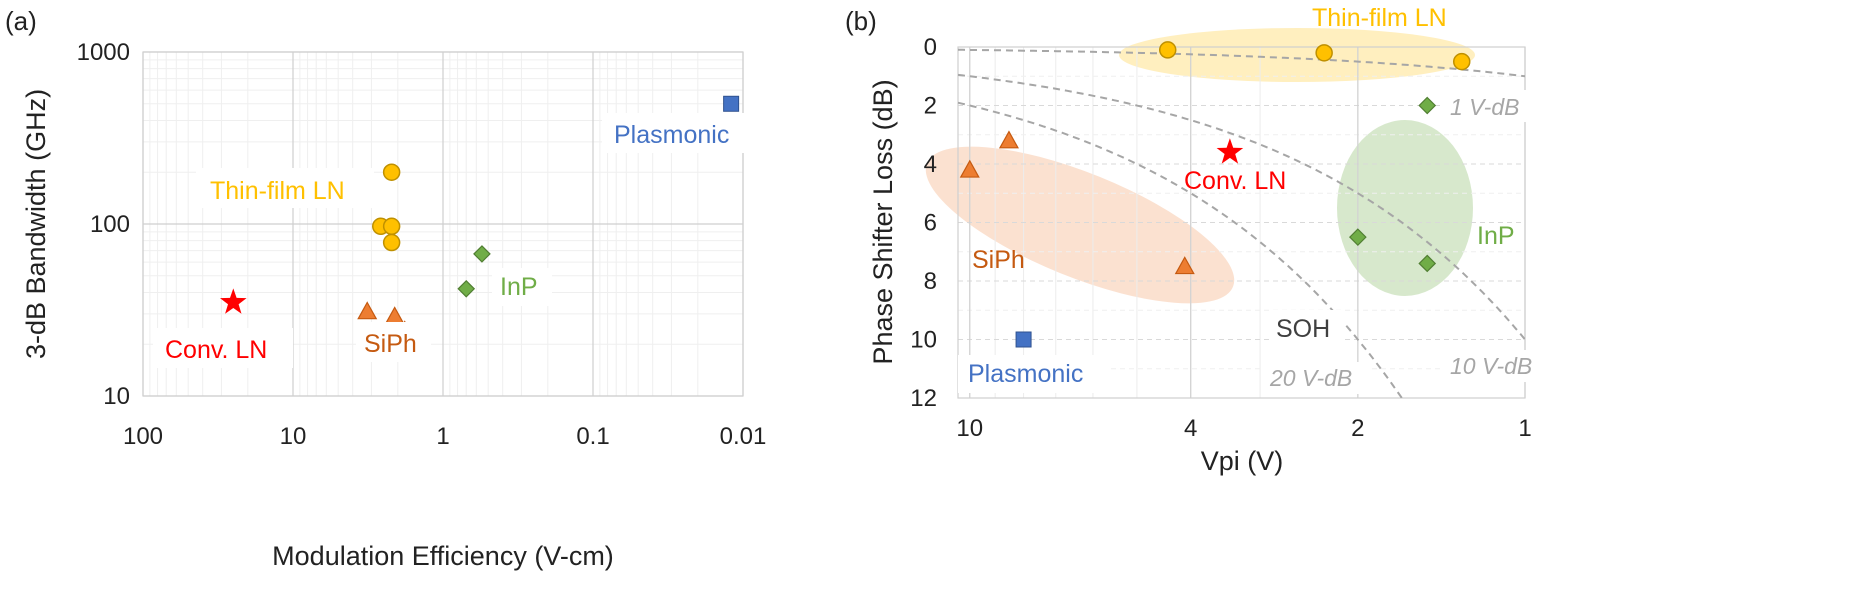 This screenshot has height=591, width=1851. Describe the element at coordinates (277, 191) in the screenshot. I see `panel-a-label-thin-film-ln: Thin-film LN` at that location.